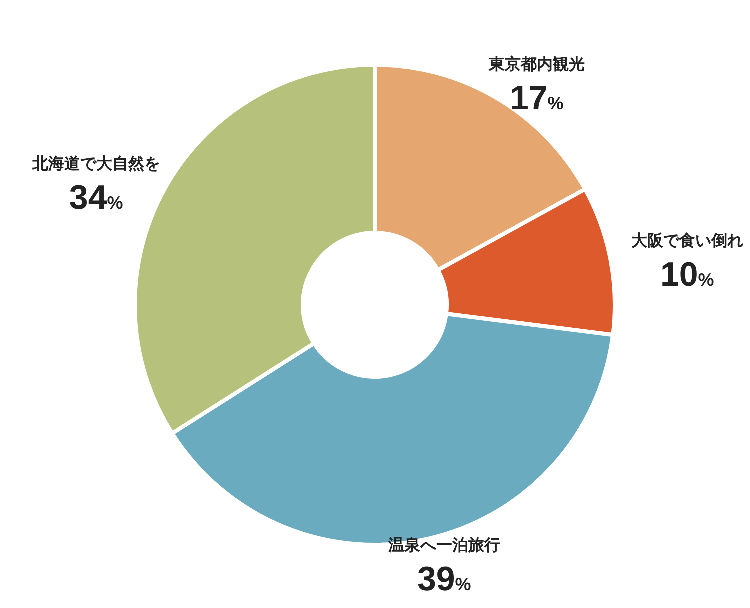  Describe the element at coordinates (537, 98) in the screenshot. I see `data-label: 17%` at that location.